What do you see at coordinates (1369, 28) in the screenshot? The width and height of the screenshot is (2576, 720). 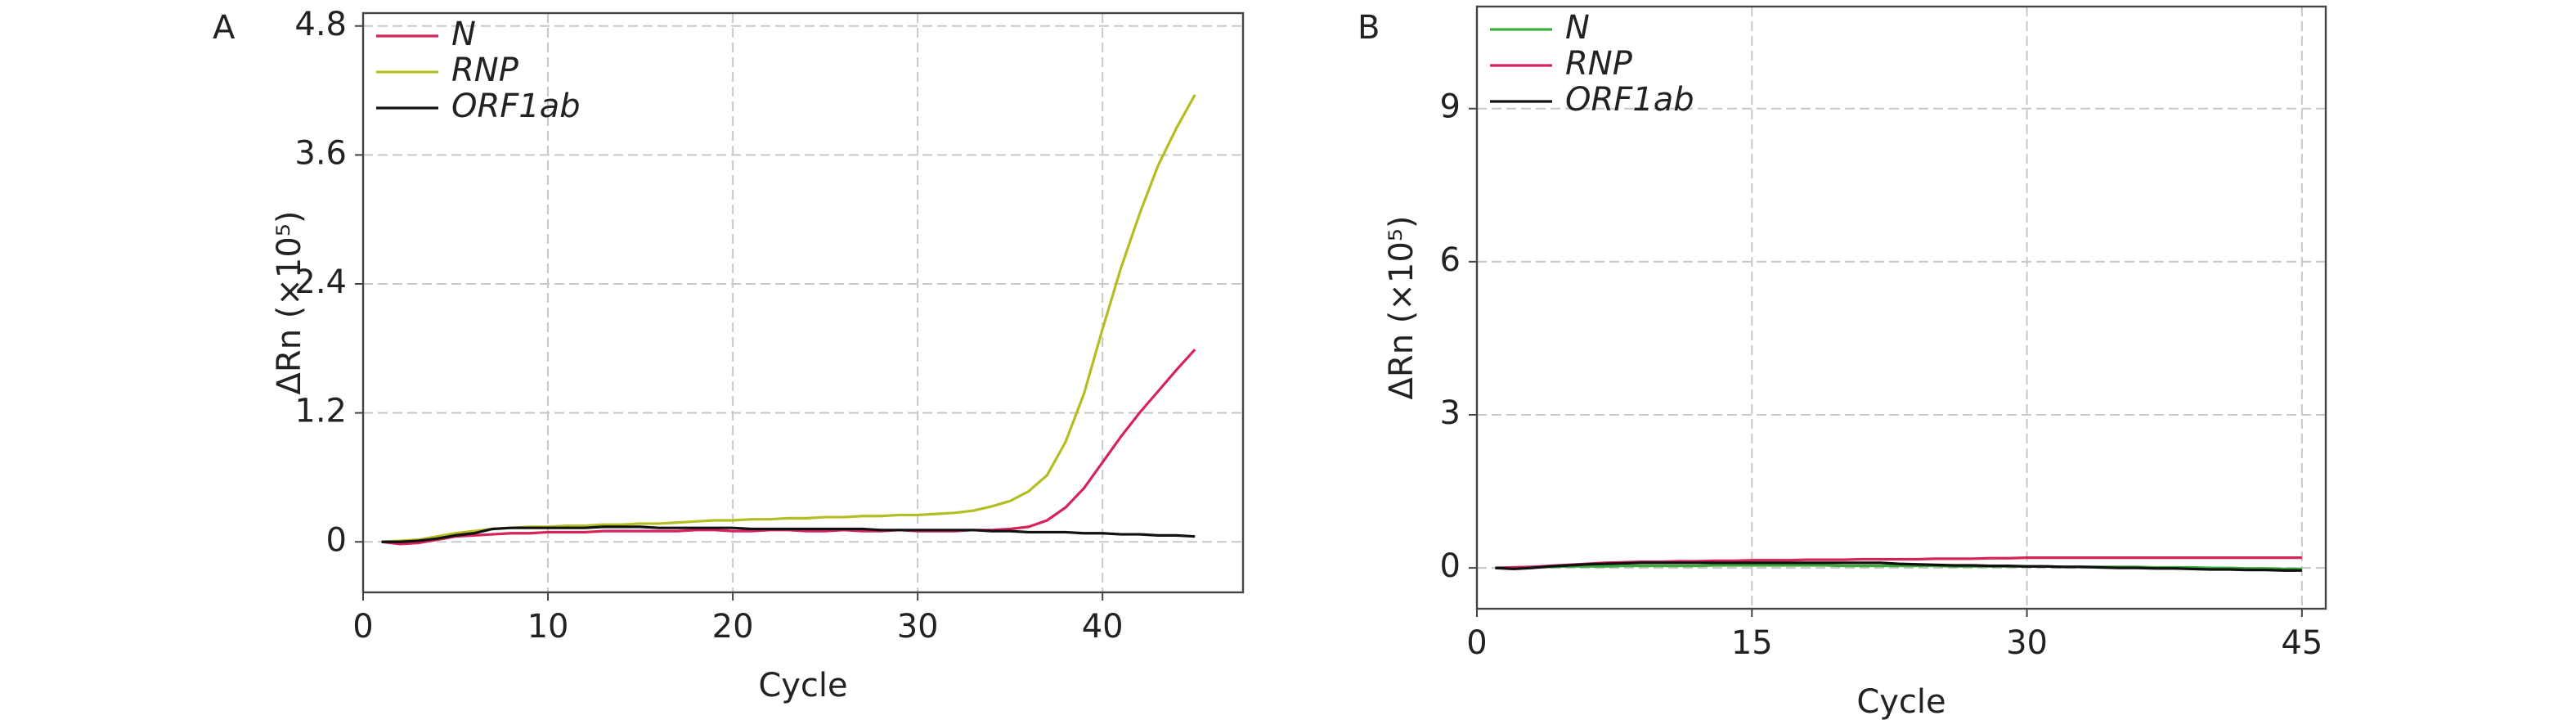 I see `panel-label: B` at bounding box center [1369, 28].